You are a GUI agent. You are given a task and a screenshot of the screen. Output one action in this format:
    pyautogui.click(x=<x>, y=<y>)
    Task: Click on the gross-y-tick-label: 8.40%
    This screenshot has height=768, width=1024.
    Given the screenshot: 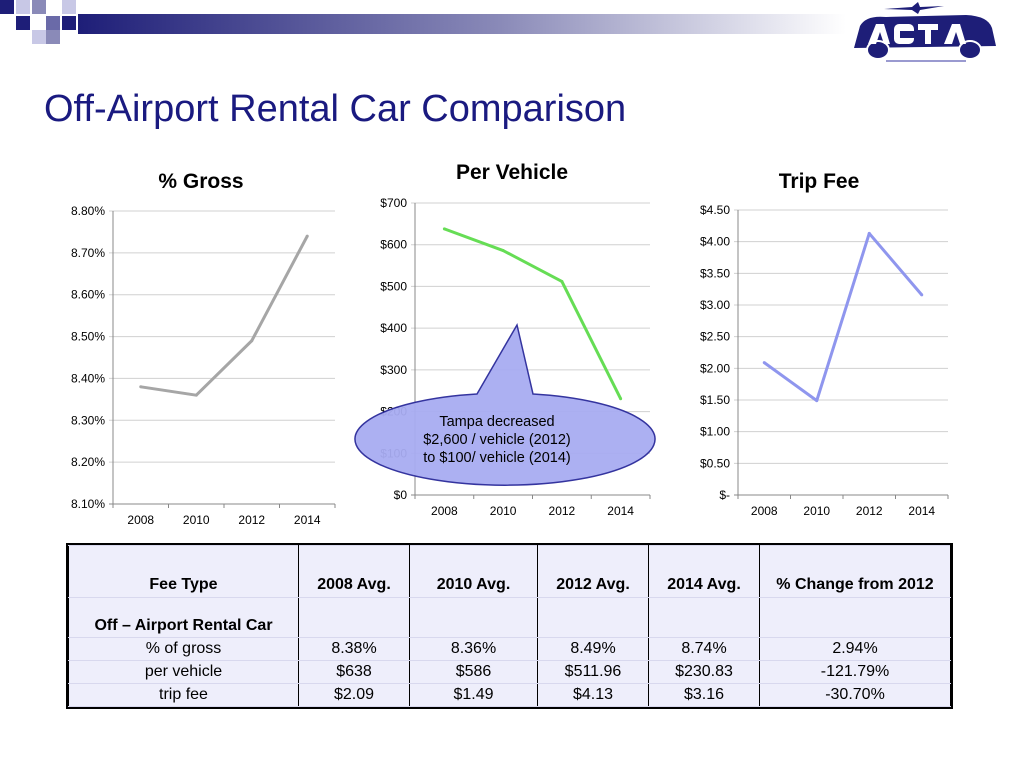 What is the action you would take?
    pyautogui.click(x=88, y=378)
    